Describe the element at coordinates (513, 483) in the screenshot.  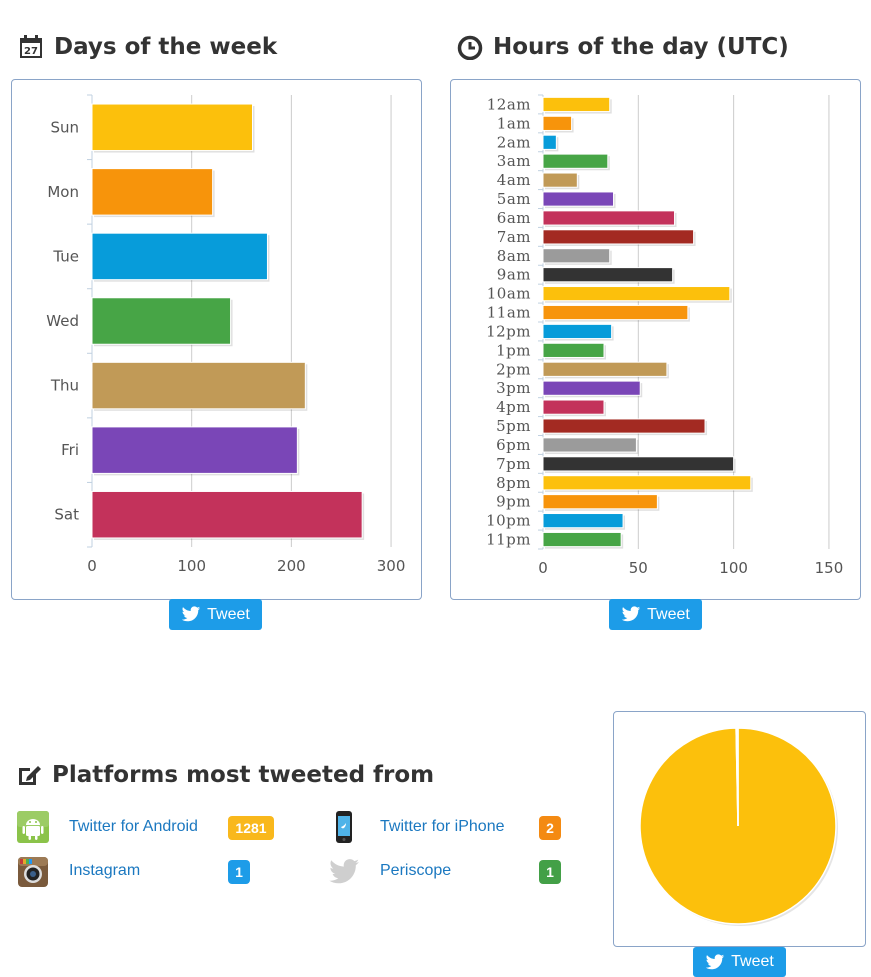
I see `category-label-8pm: 8pm` at that location.